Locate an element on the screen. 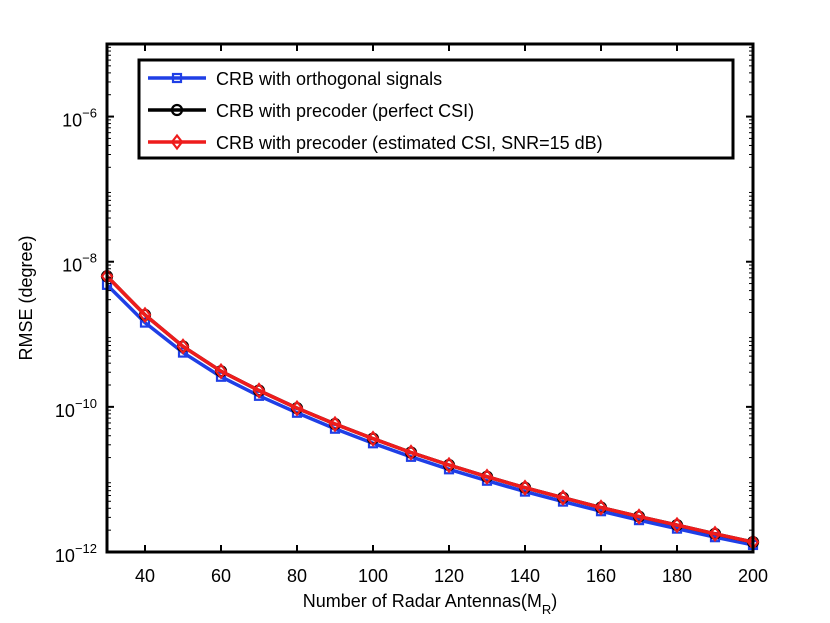 This screenshot has width=830, height=623. y-tick-label-exponent: −10 is located at coordinates (86, 403).